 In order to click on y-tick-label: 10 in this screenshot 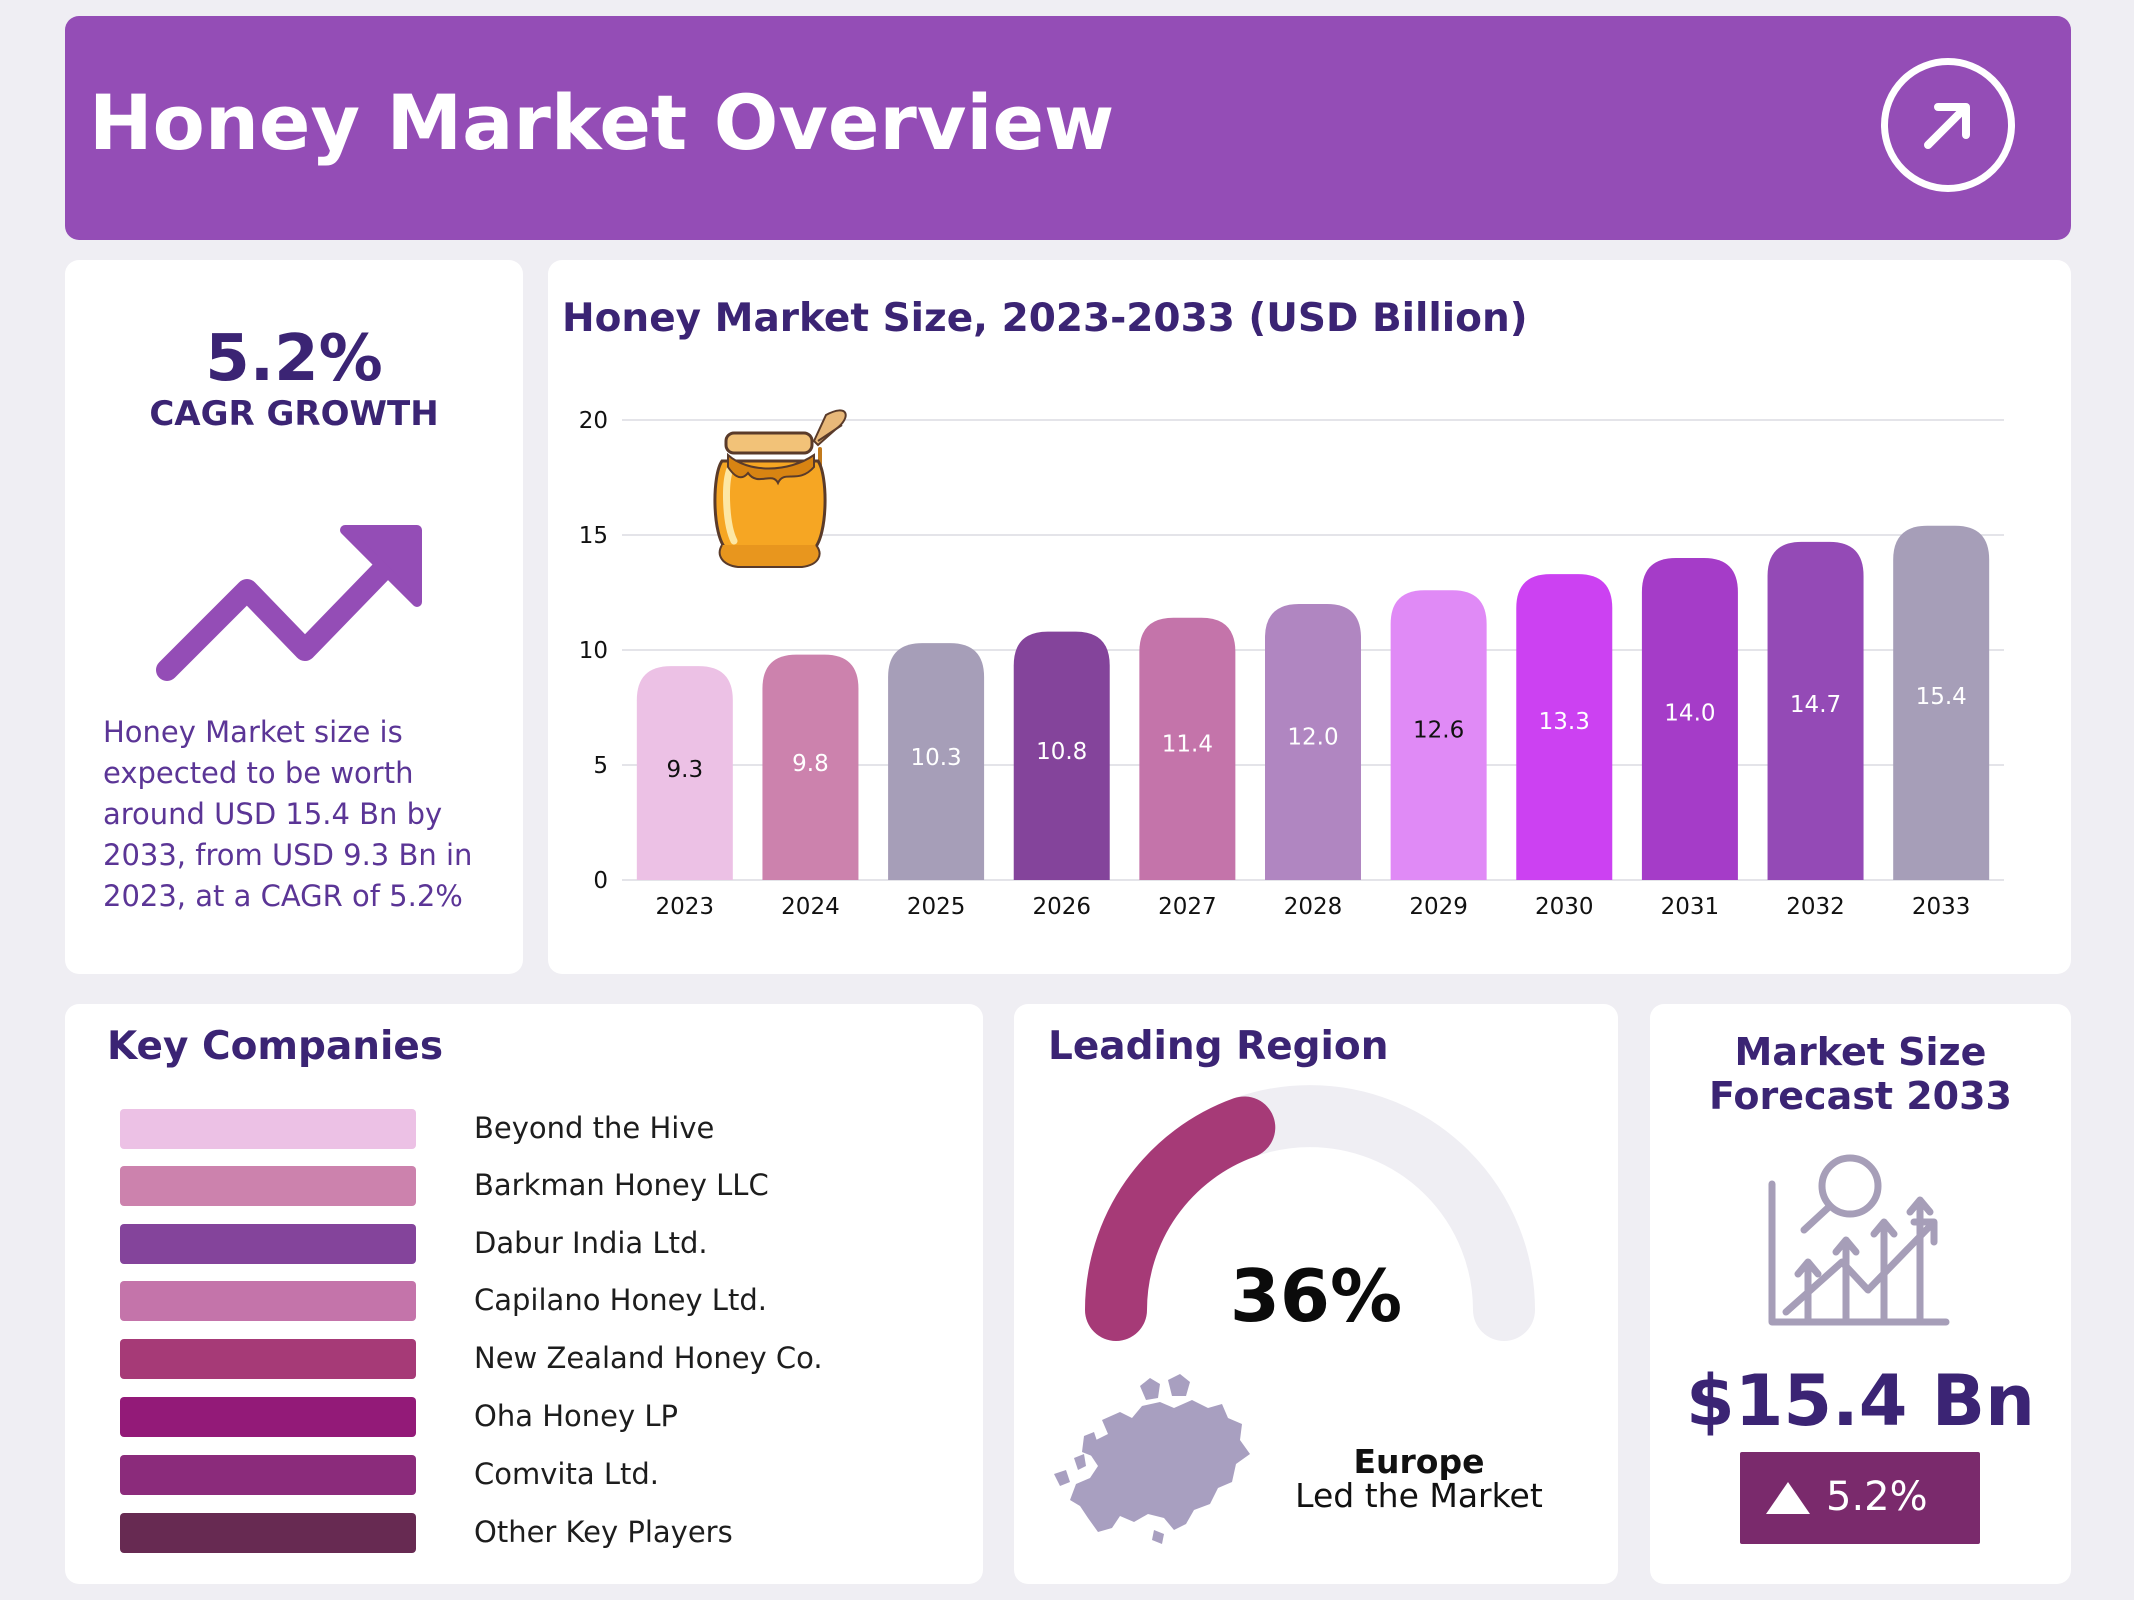, I will do `click(593, 651)`.